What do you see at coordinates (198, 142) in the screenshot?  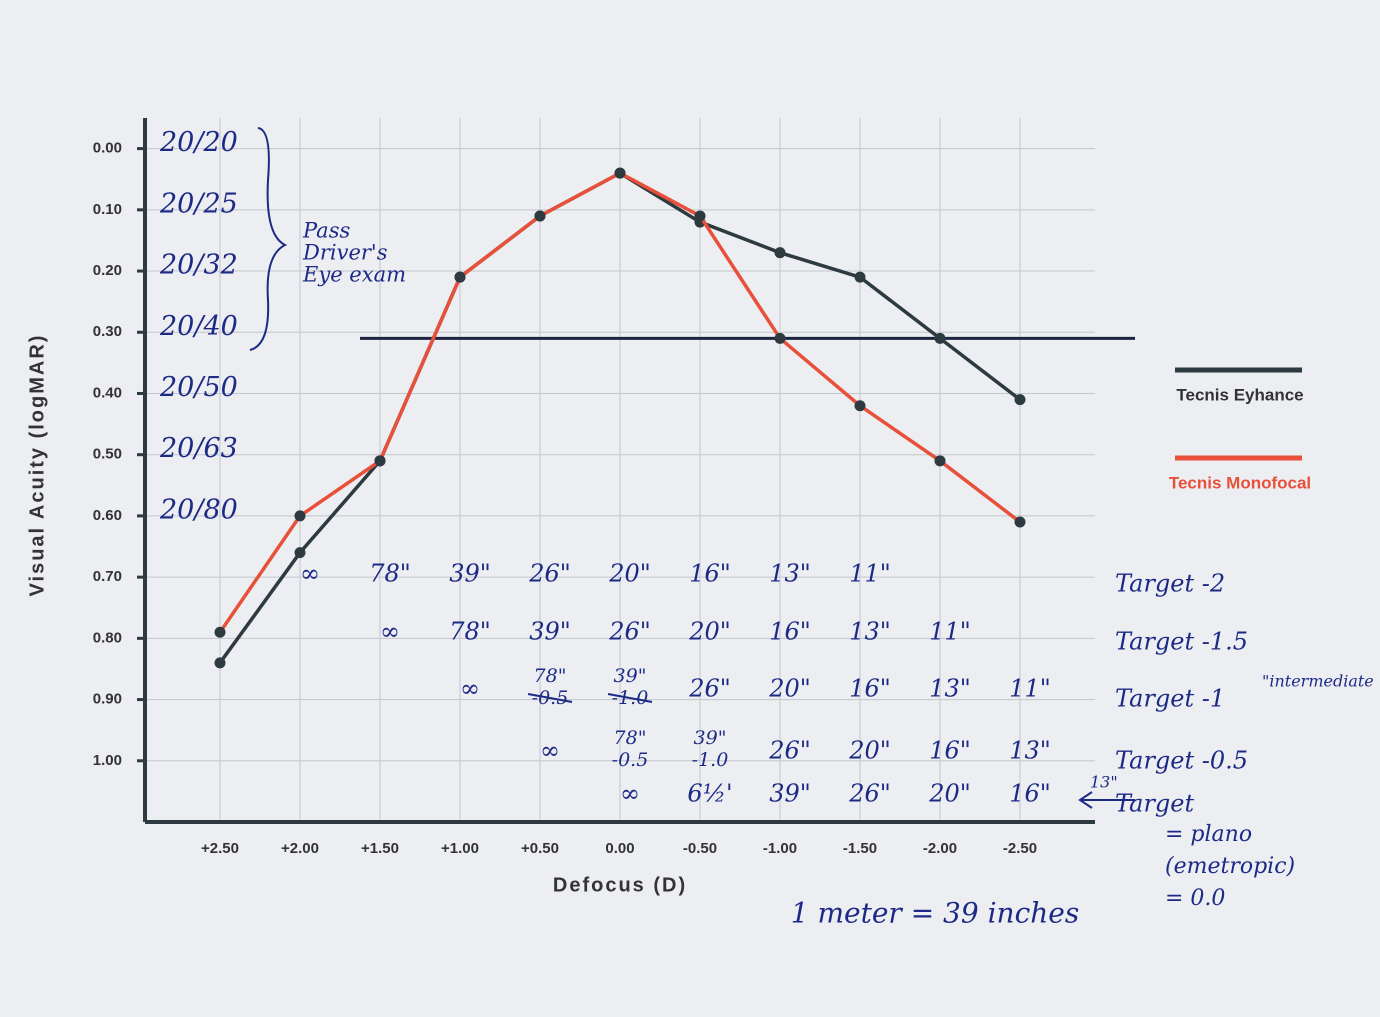 I see `snellen-label: 20/20` at bounding box center [198, 142].